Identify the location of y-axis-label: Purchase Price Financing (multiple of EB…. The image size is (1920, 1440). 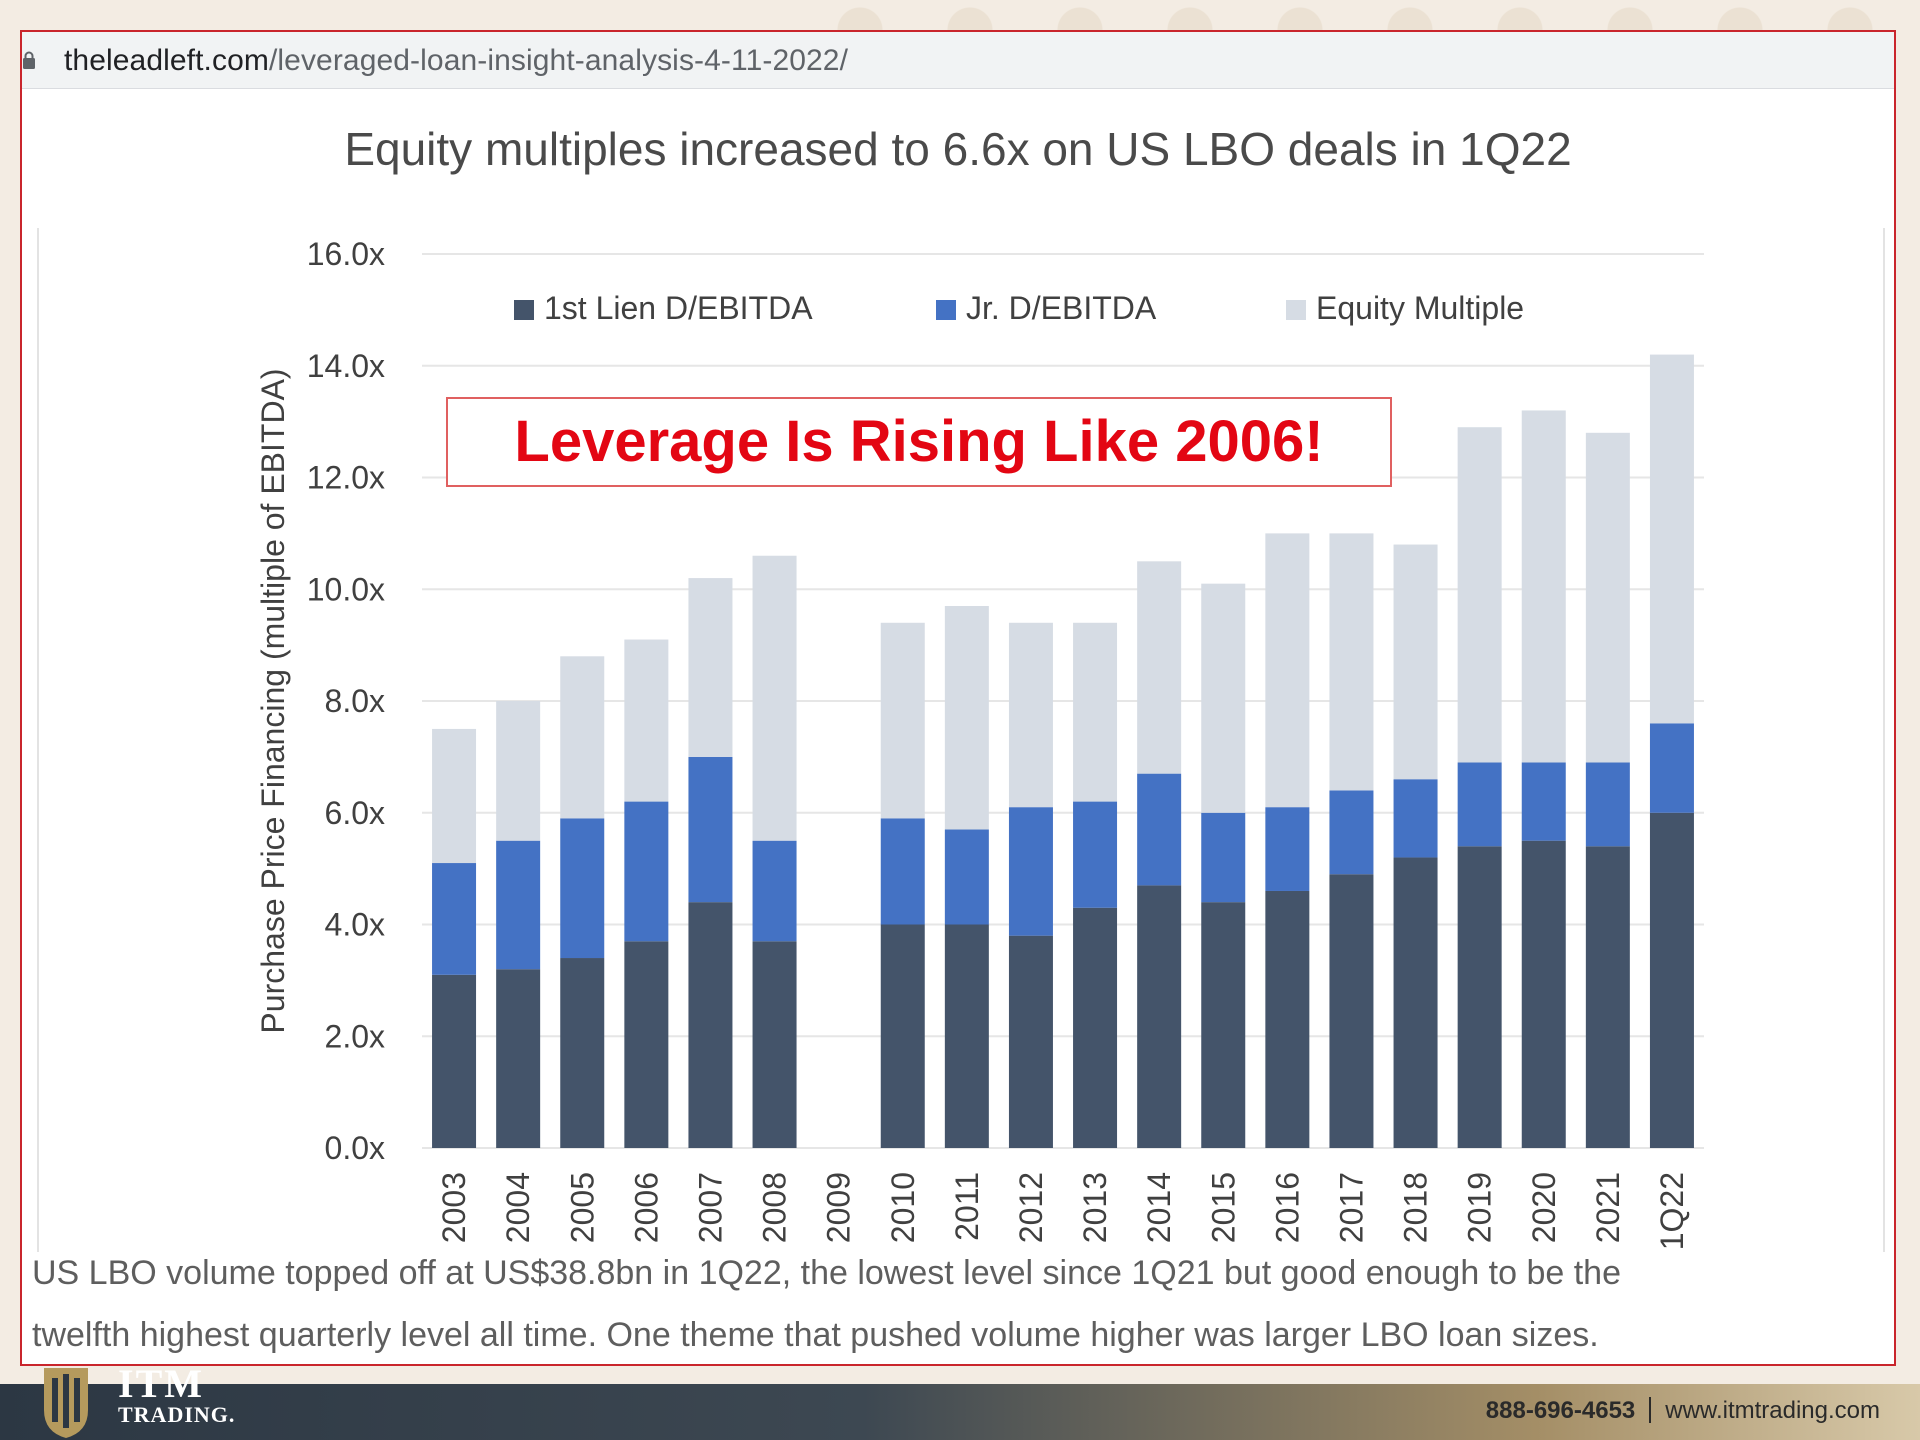
(273, 700).